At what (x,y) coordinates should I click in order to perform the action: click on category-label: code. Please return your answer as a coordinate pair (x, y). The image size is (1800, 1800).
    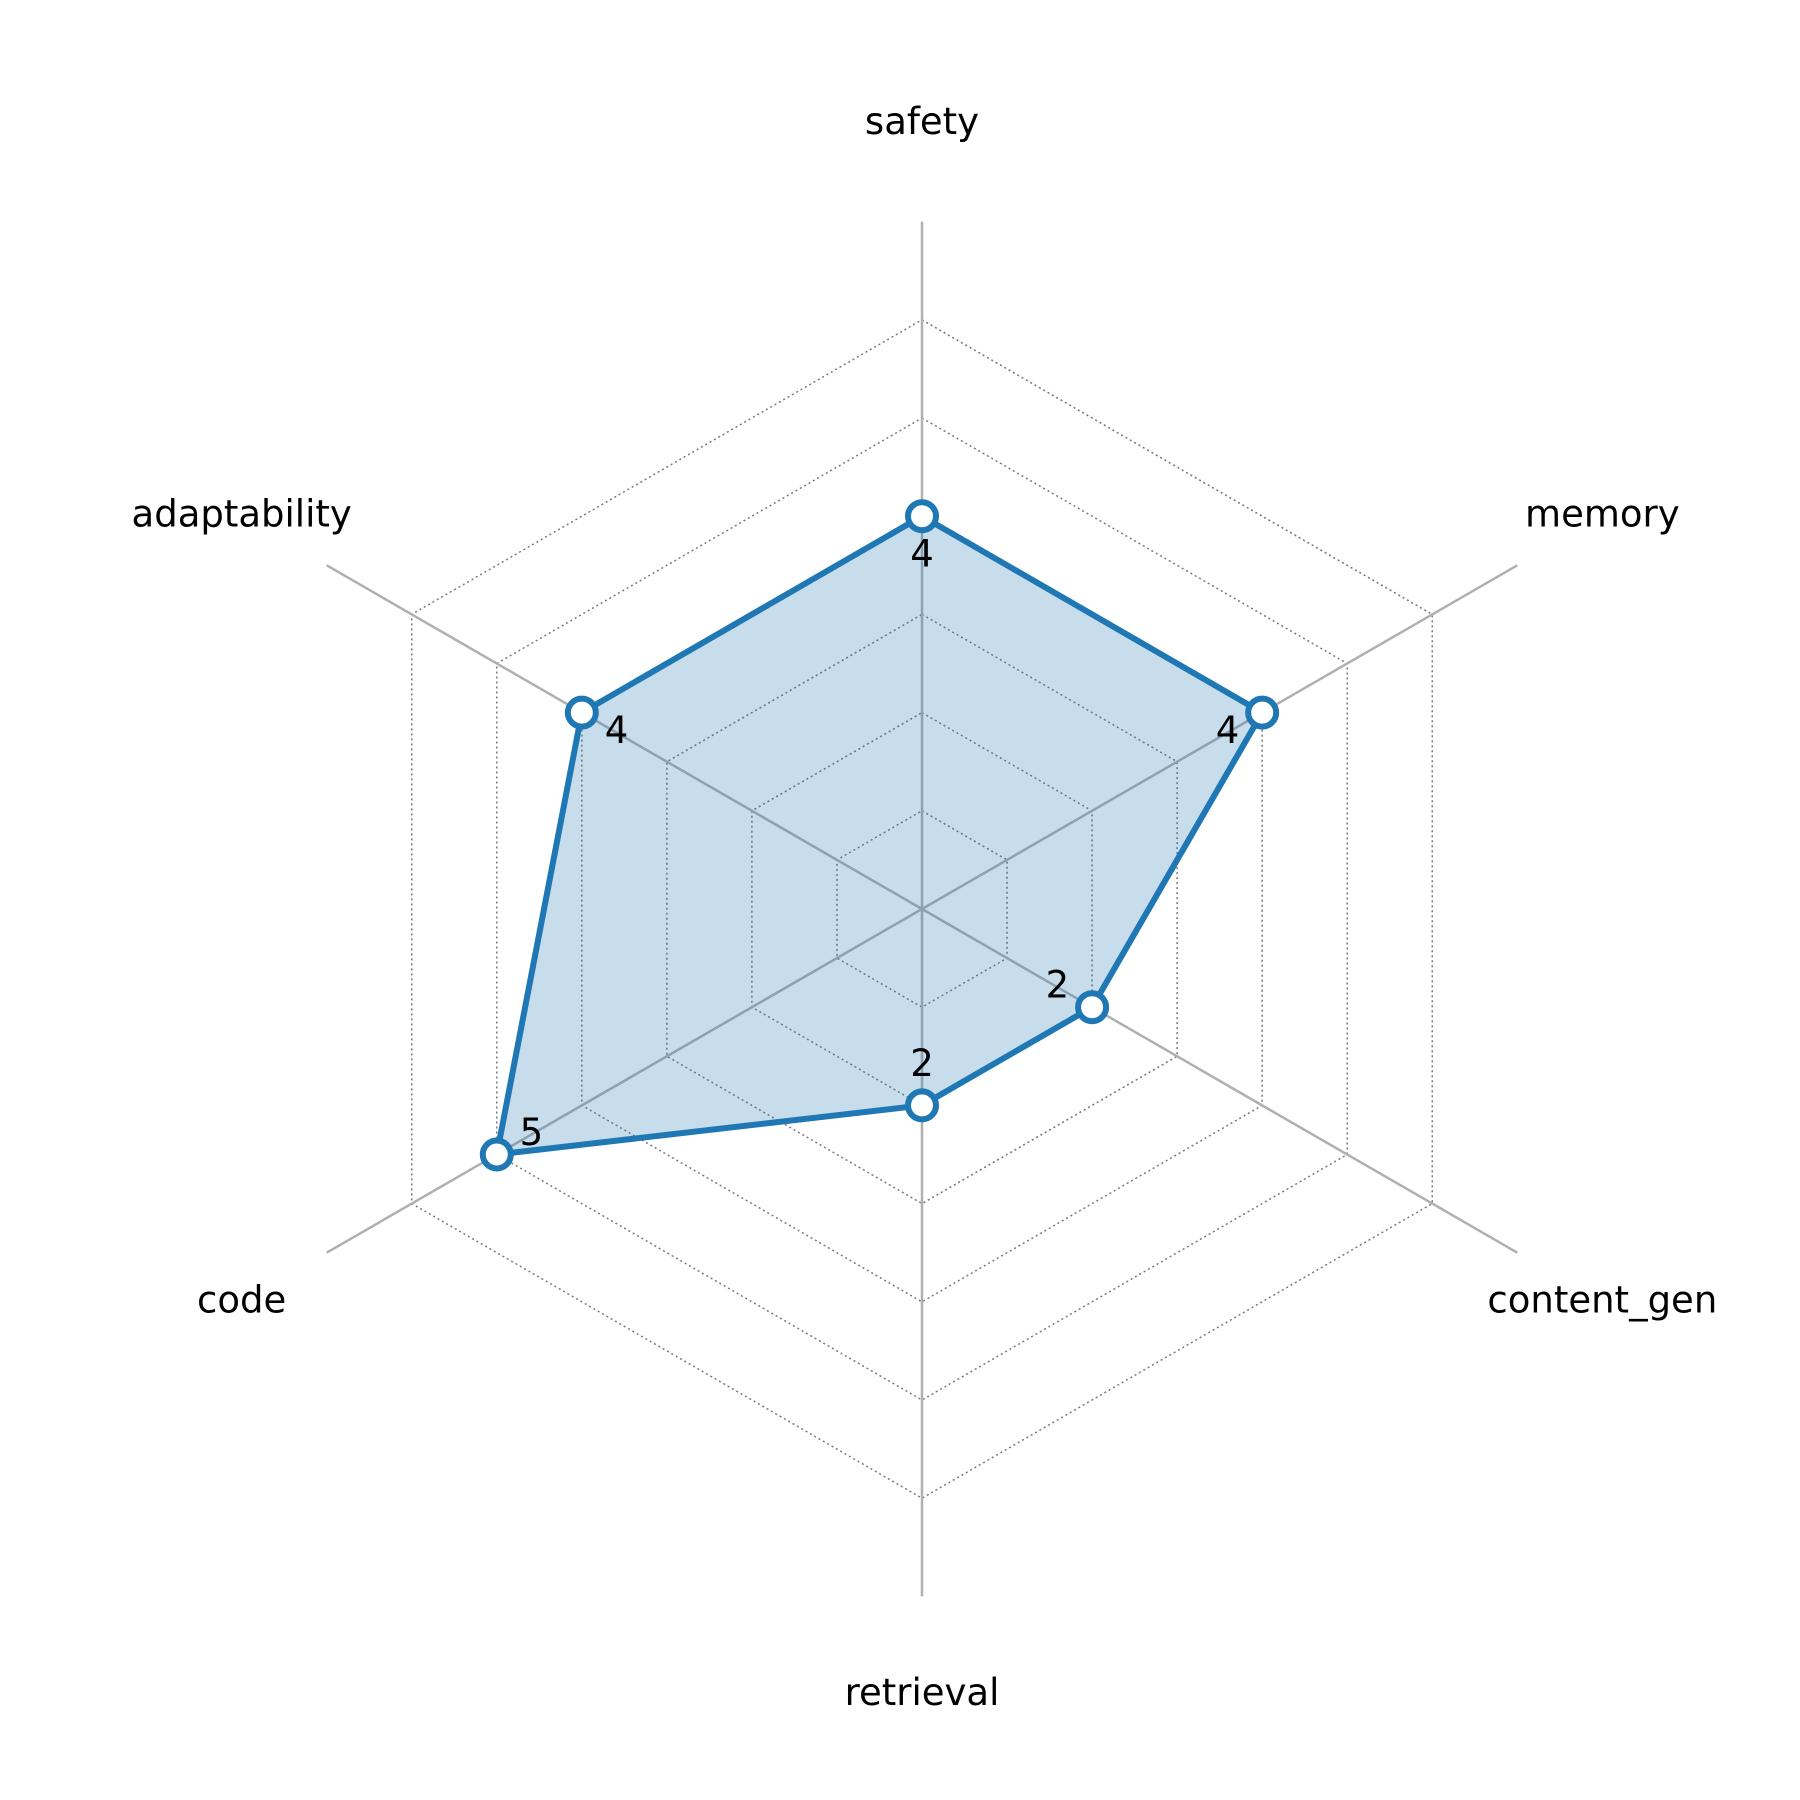
    Looking at the image, I should click on (241, 1299).